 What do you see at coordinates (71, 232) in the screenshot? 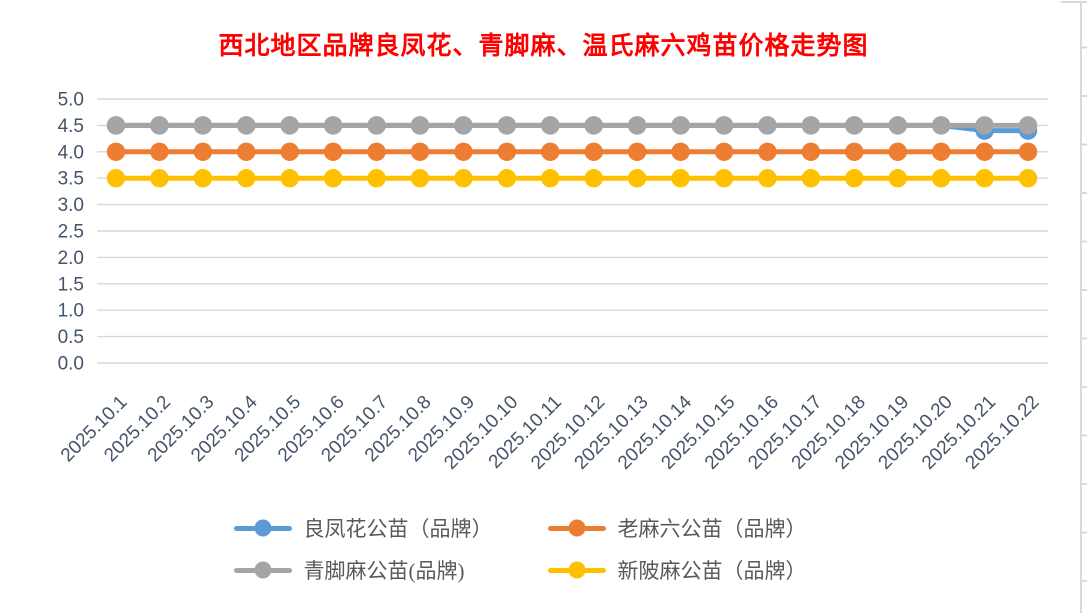
I see `y-axis-label: 2.5` at bounding box center [71, 232].